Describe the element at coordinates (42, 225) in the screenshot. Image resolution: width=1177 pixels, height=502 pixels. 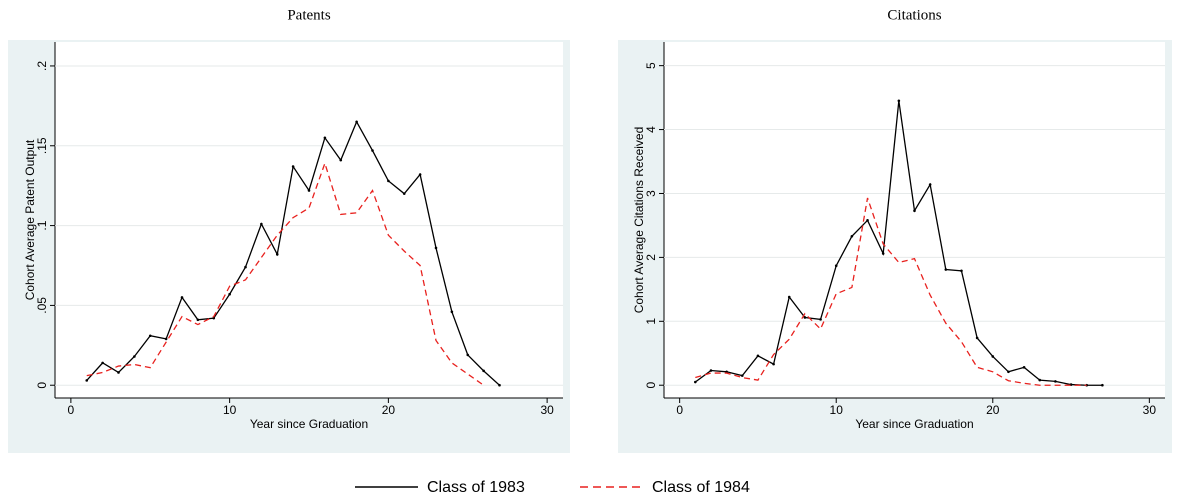
I see `y-tick-label: .1` at that location.